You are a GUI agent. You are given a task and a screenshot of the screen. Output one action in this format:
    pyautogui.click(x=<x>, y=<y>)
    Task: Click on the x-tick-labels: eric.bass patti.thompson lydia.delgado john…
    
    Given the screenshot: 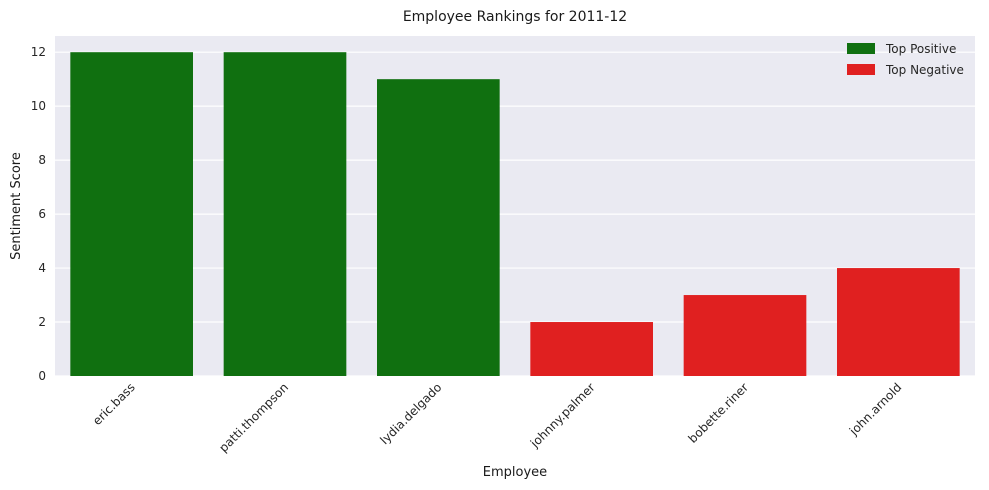 What is the action you would take?
    pyautogui.click(x=497, y=417)
    